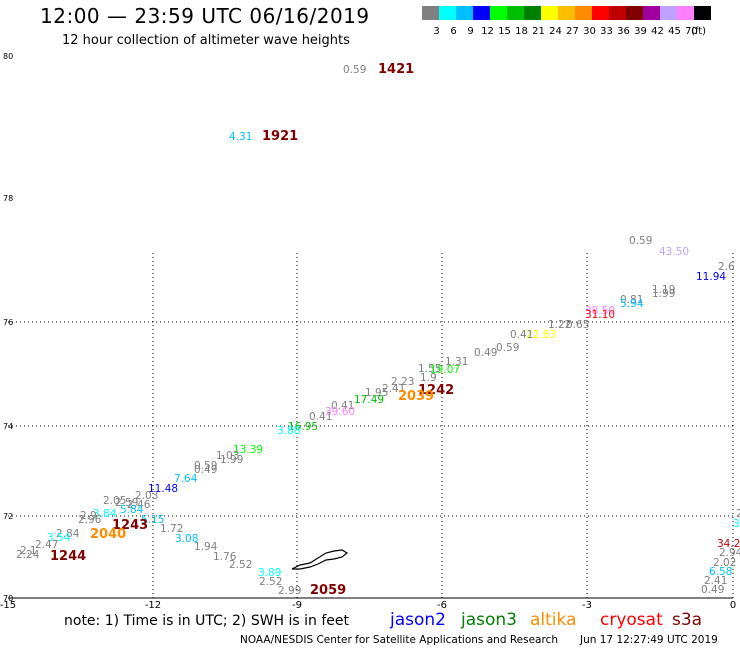 The image size is (740, 650). Describe the element at coordinates (487, 31) in the screenshot. I see `scale-label: 12` at that location.